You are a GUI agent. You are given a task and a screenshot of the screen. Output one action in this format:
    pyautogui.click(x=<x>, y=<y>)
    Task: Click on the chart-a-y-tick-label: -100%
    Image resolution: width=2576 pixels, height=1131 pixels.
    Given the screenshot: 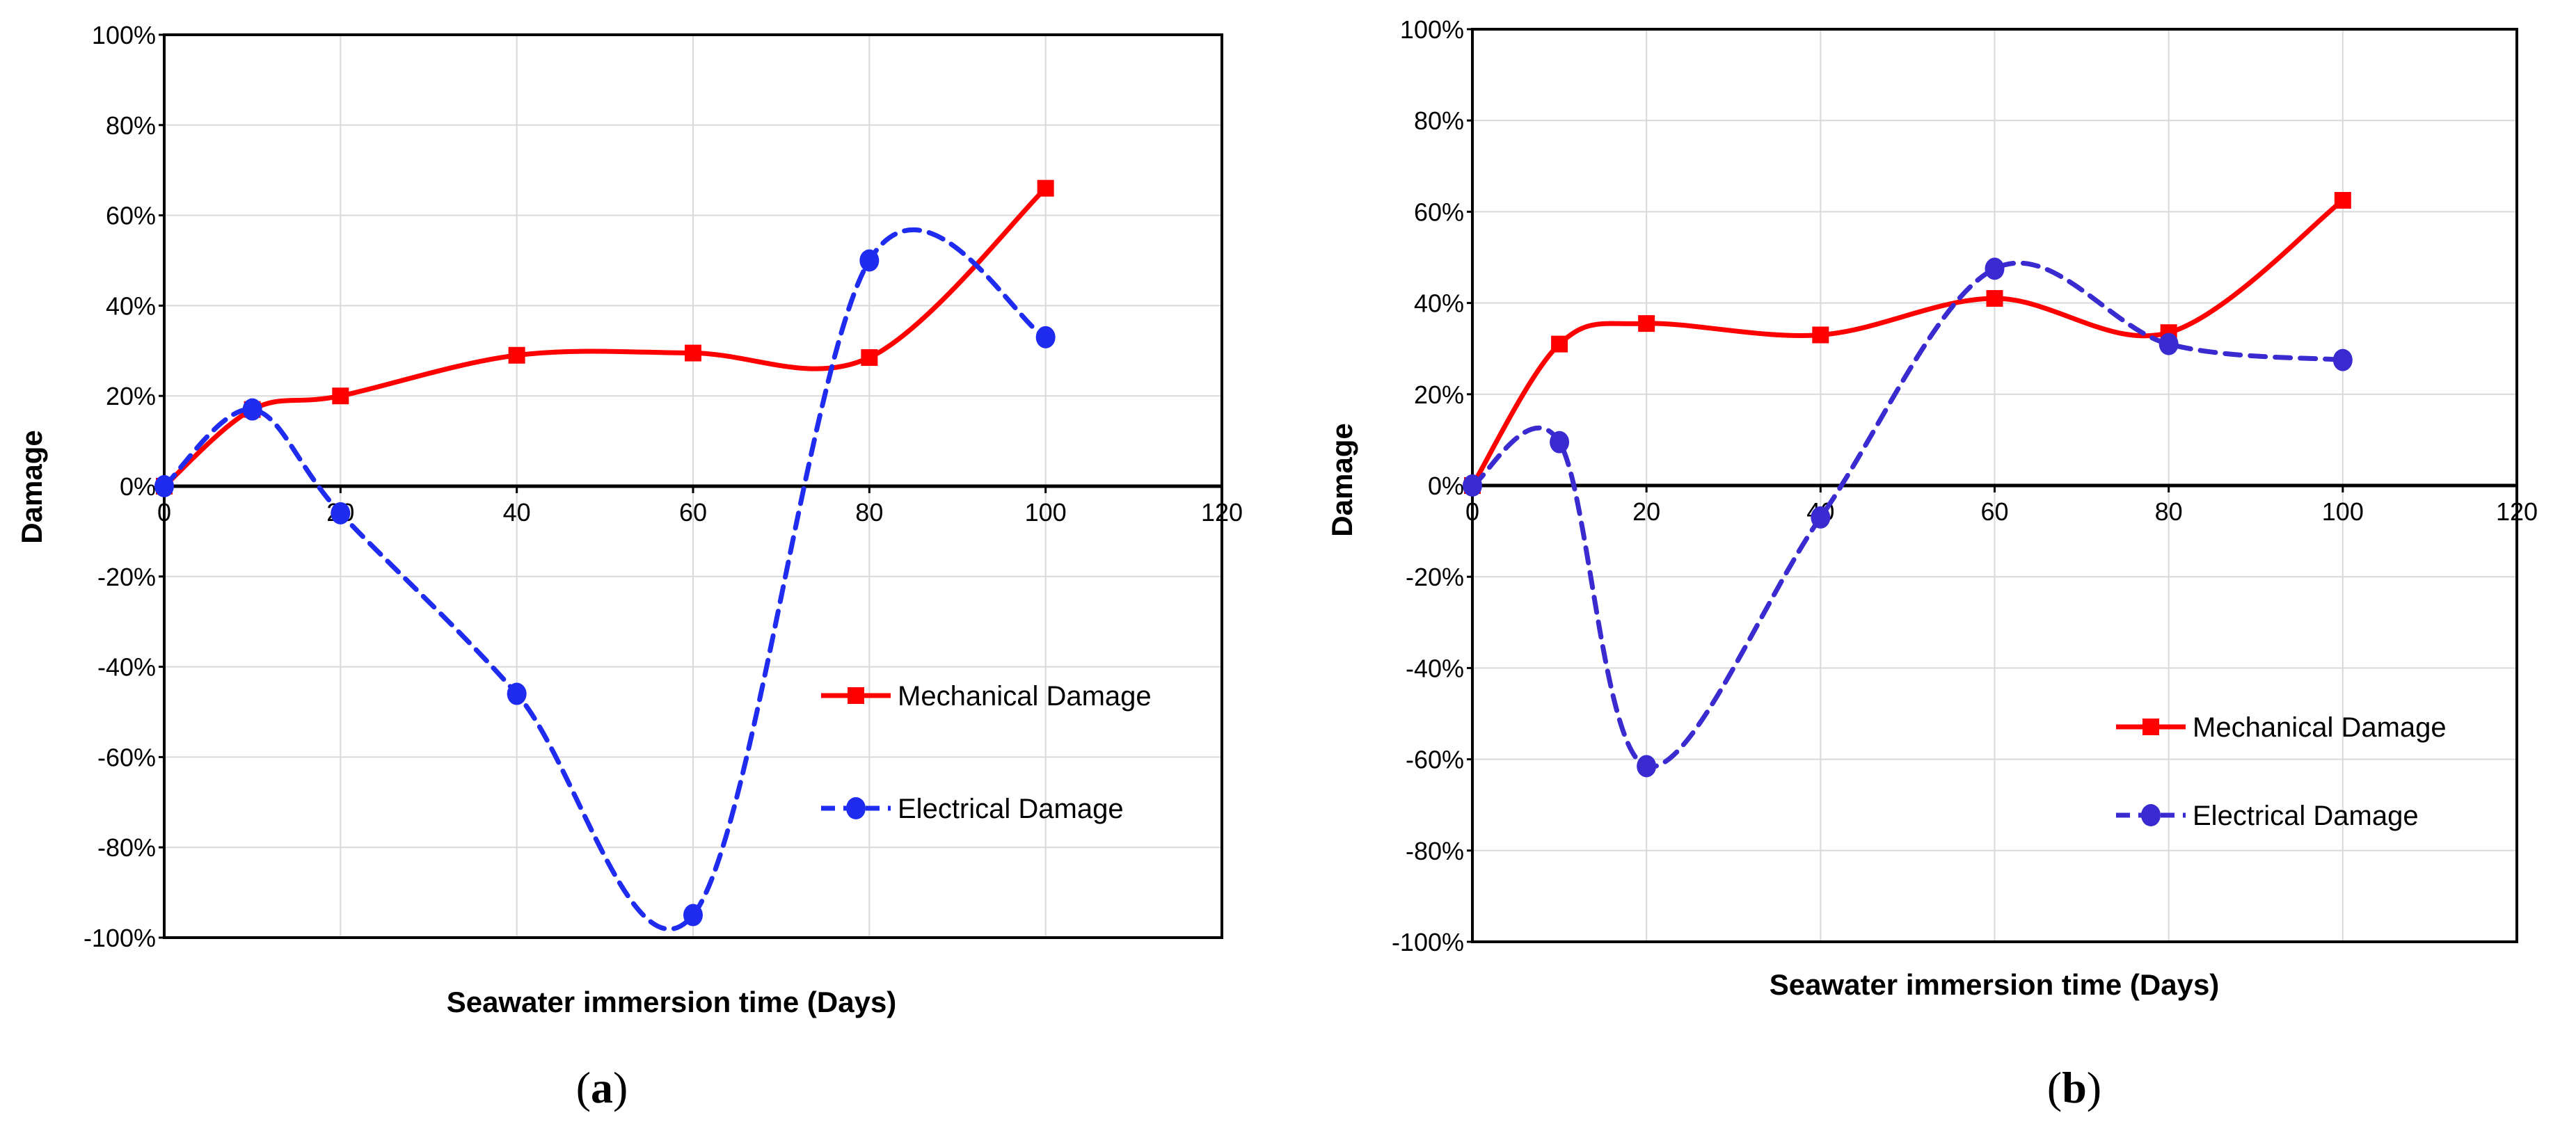 What is the action you would take?
    pyautogui.click(x=120, y=938)
    